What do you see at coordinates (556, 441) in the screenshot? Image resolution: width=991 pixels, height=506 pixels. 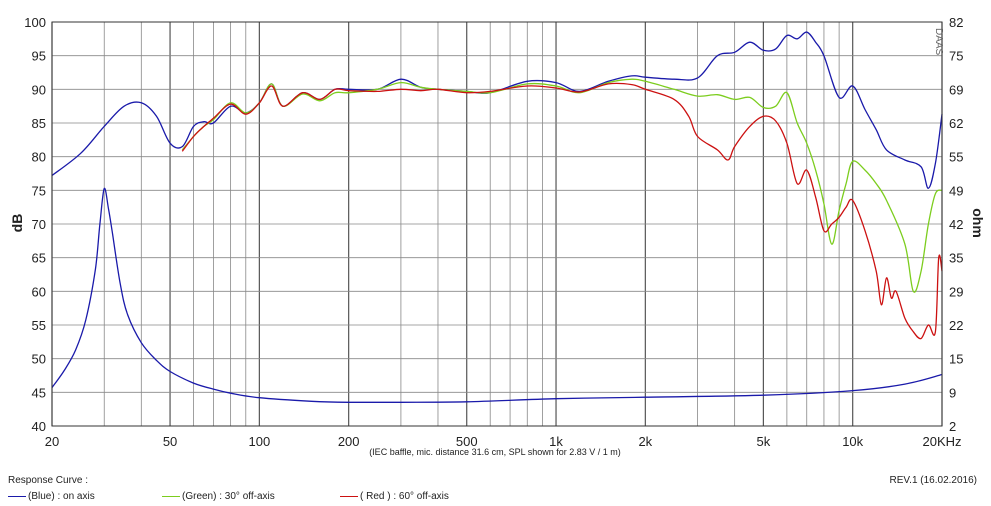 I see `x-tick-label: 1k` at bounding box center [556, 441].